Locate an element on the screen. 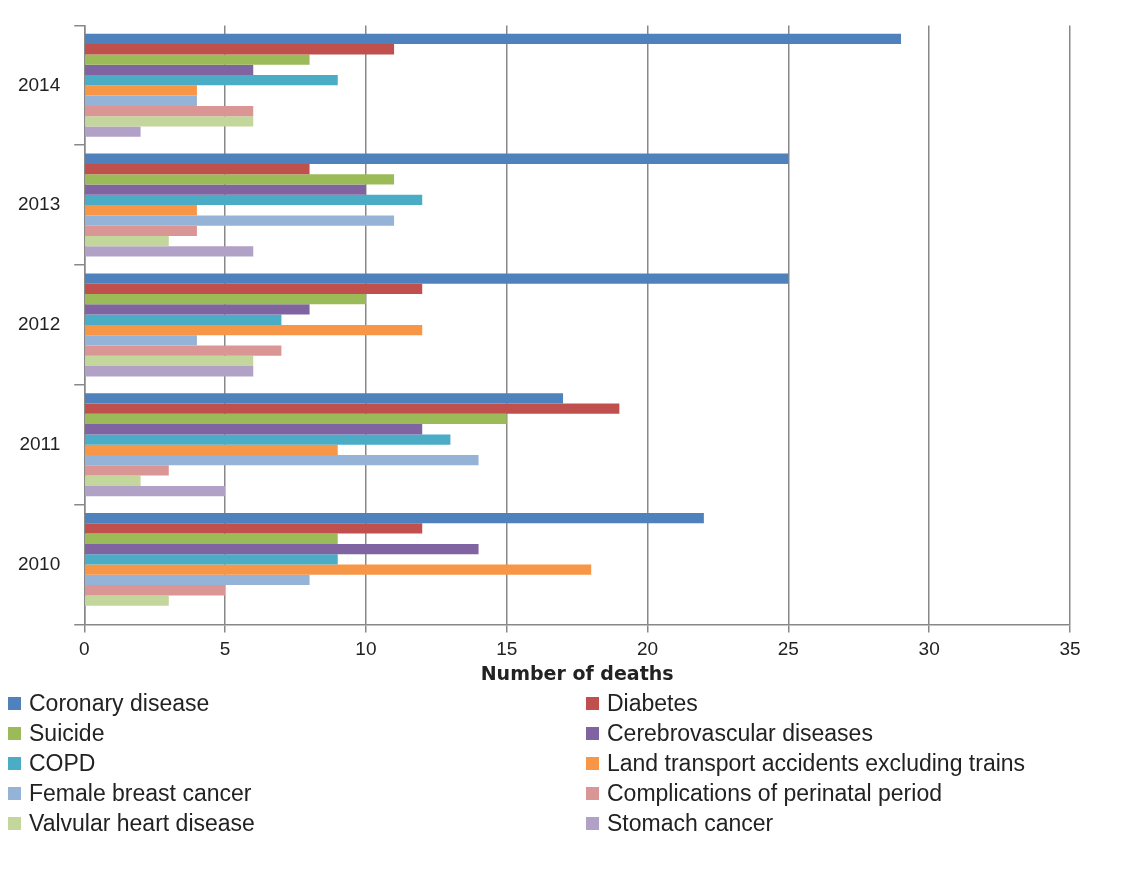 This screenshot has height=888, width=1128. x-tick-label: 20 is located at coordinates (647, 649).